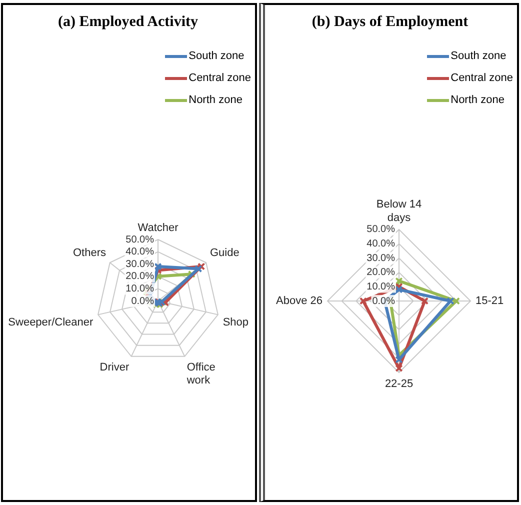  Describe the element at coordinates (158, 228) in the screenshot. I see `spoke-label: Watcher` at that location.